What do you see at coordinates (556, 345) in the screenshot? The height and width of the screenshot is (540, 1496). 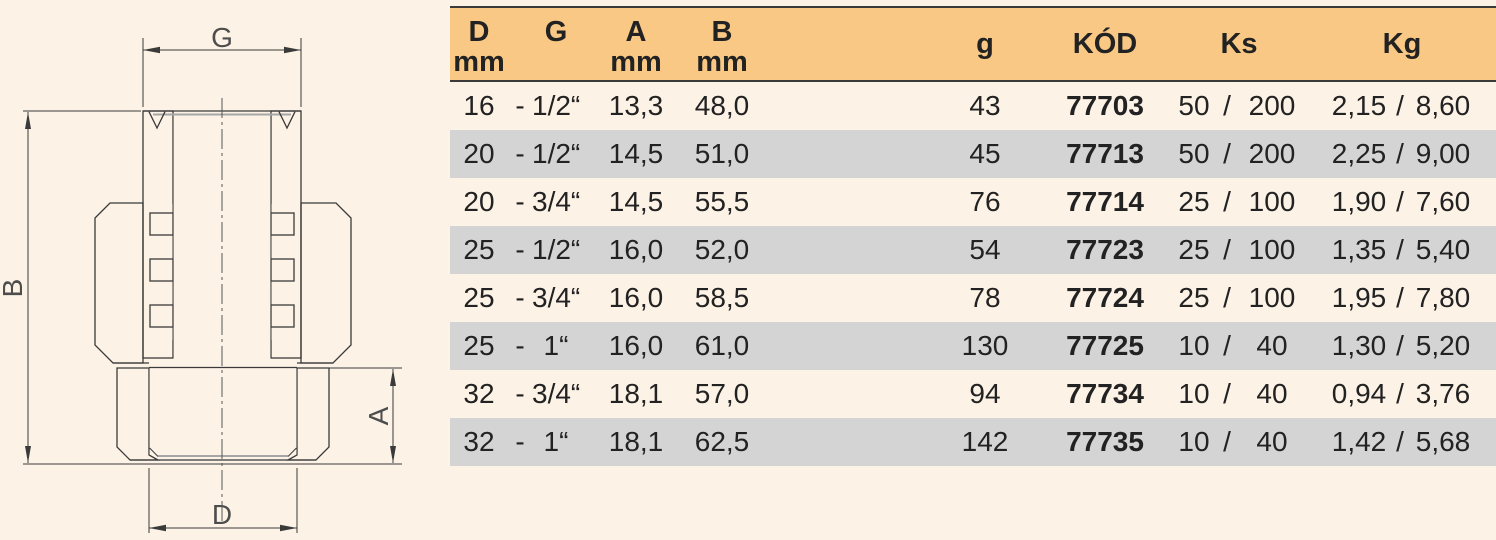 I see `cell-g-inch: 1“` at bounding box center [556, 345].